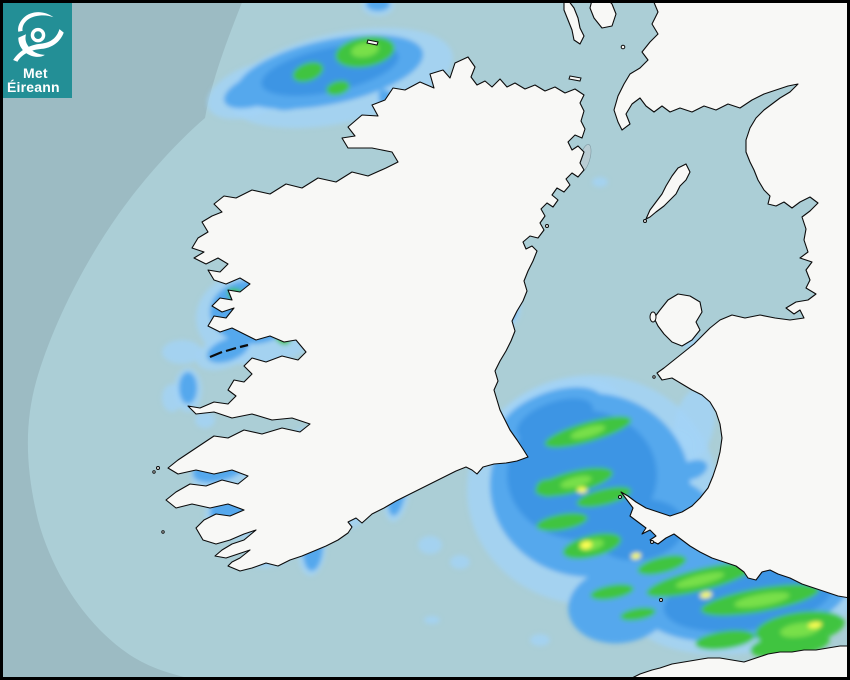 The width and height of the screenshot is (850, 680). I want to click on met-eireann-logo: Met Éireann, so click(37, 50).